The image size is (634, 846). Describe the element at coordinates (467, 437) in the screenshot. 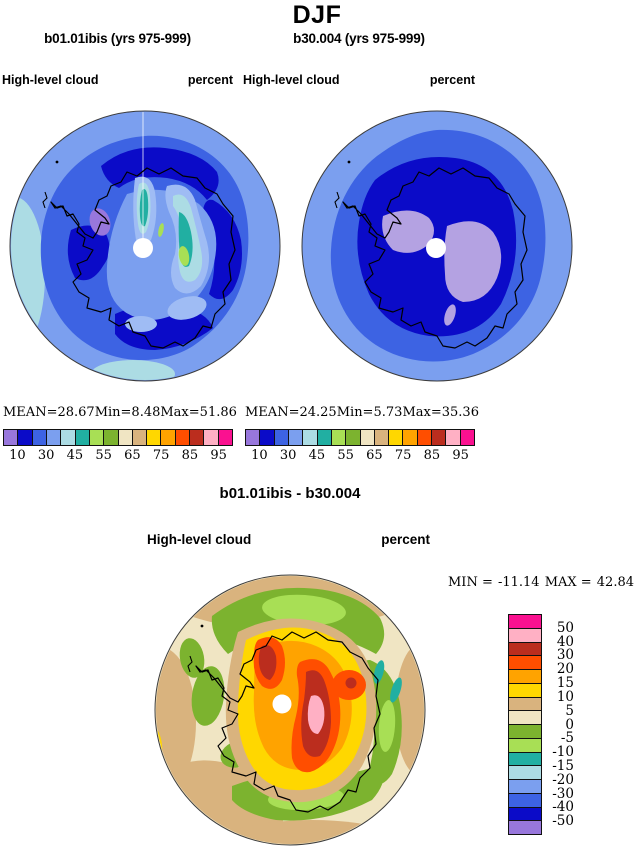

I see `colorbar-cell-magenta` at that location.